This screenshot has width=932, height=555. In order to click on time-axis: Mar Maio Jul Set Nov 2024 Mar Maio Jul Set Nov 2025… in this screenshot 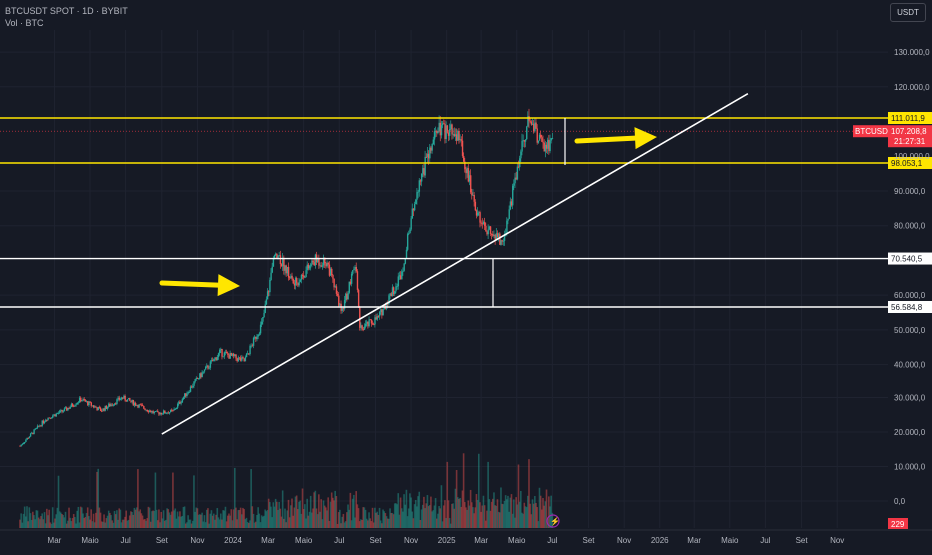, I will do `click(466, 537)`.